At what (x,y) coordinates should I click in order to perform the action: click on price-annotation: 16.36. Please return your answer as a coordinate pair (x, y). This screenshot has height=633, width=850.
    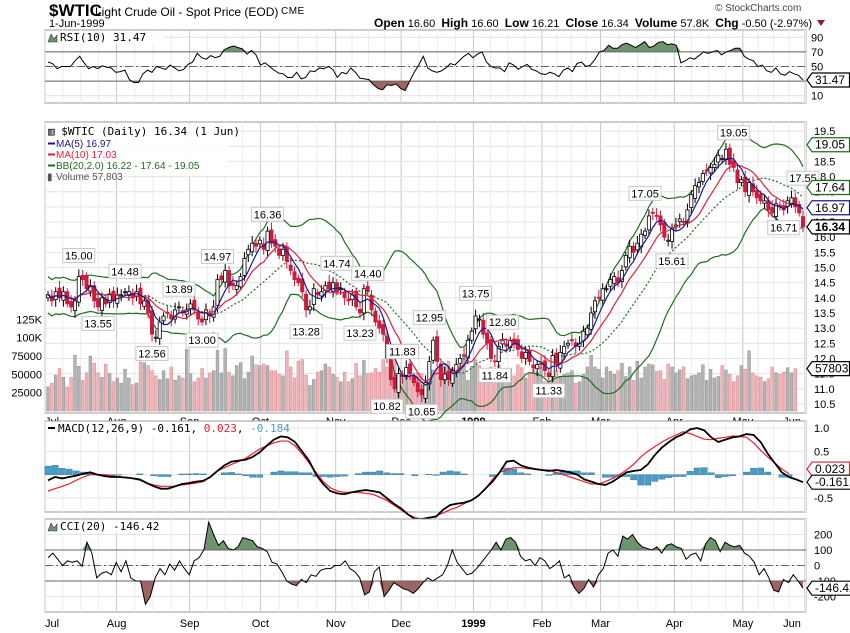
    Looking at the image, I should click on (268, 215).